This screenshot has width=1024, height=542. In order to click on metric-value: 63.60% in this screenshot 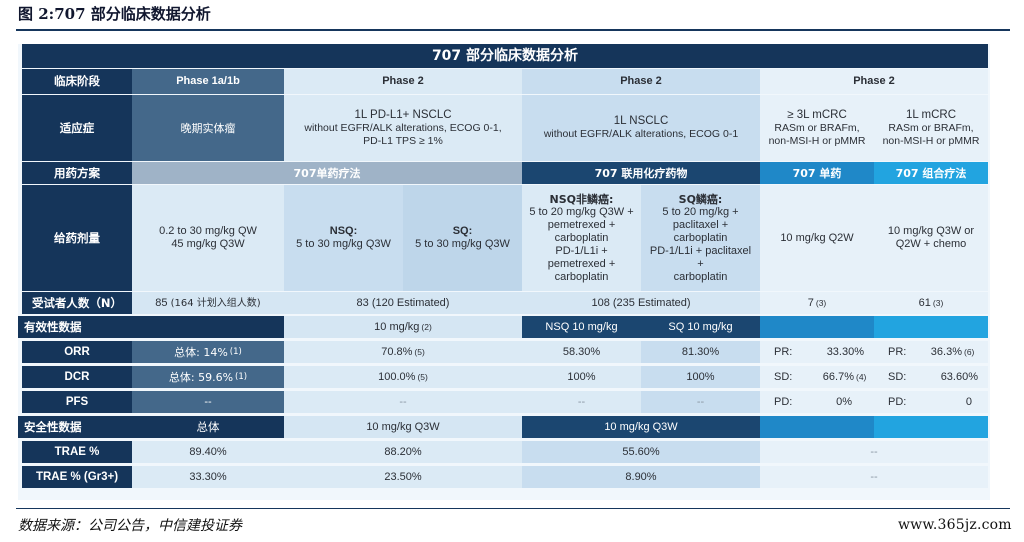, I will do `click(959, 376)`.